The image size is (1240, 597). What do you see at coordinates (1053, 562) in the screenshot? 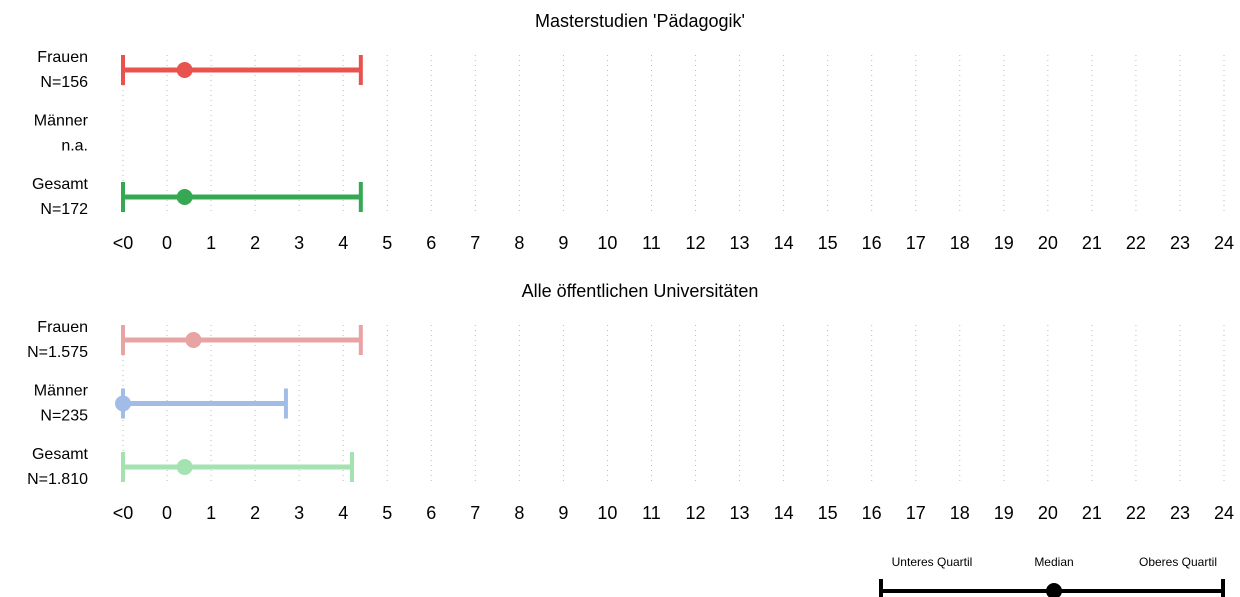
I see `legend-label: Median` at bounding box center [1053, 562].